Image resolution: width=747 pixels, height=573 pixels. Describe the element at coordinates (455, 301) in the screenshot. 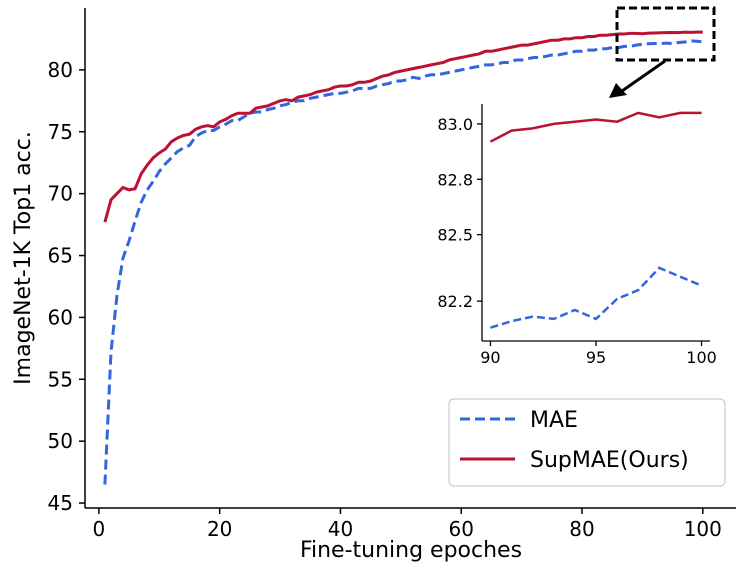

I see `inset-y-tick-label: 82.2` at that location.